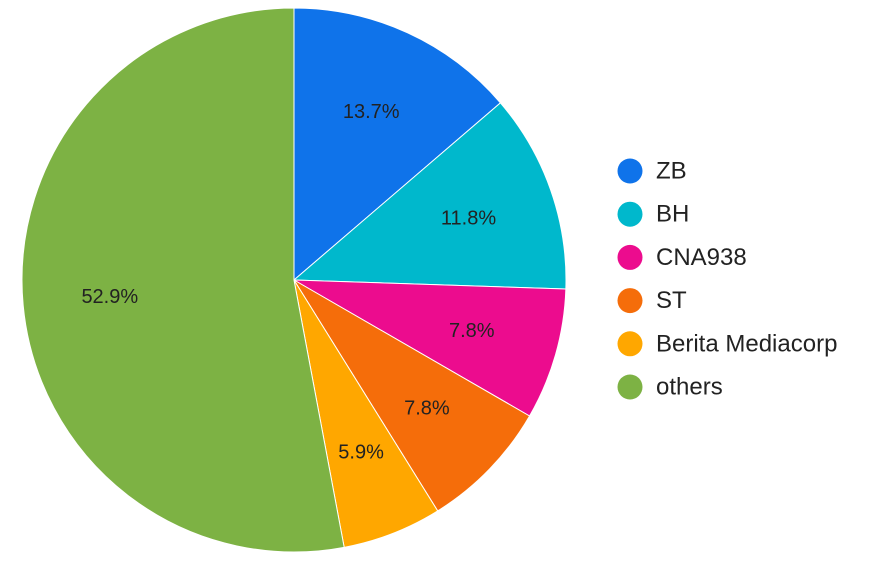 The image size is (882, 562). What do you see at coordinates (689, 387) in the screenshot?
I see `legend-label: others` at bounding box center [689, 387].